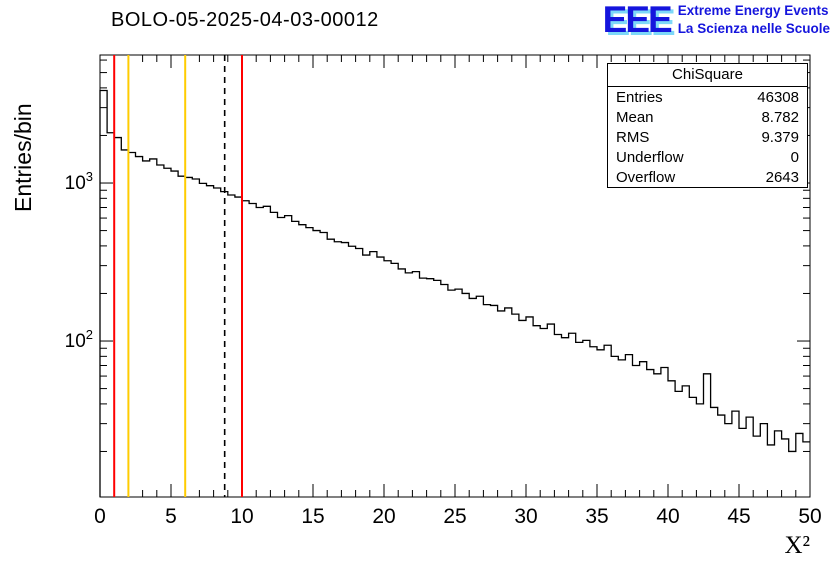 The image size is (836, 572). Describe the element at coordinates (809, 516) in the screenshot. I see `x-tick-label: 50` at that location.